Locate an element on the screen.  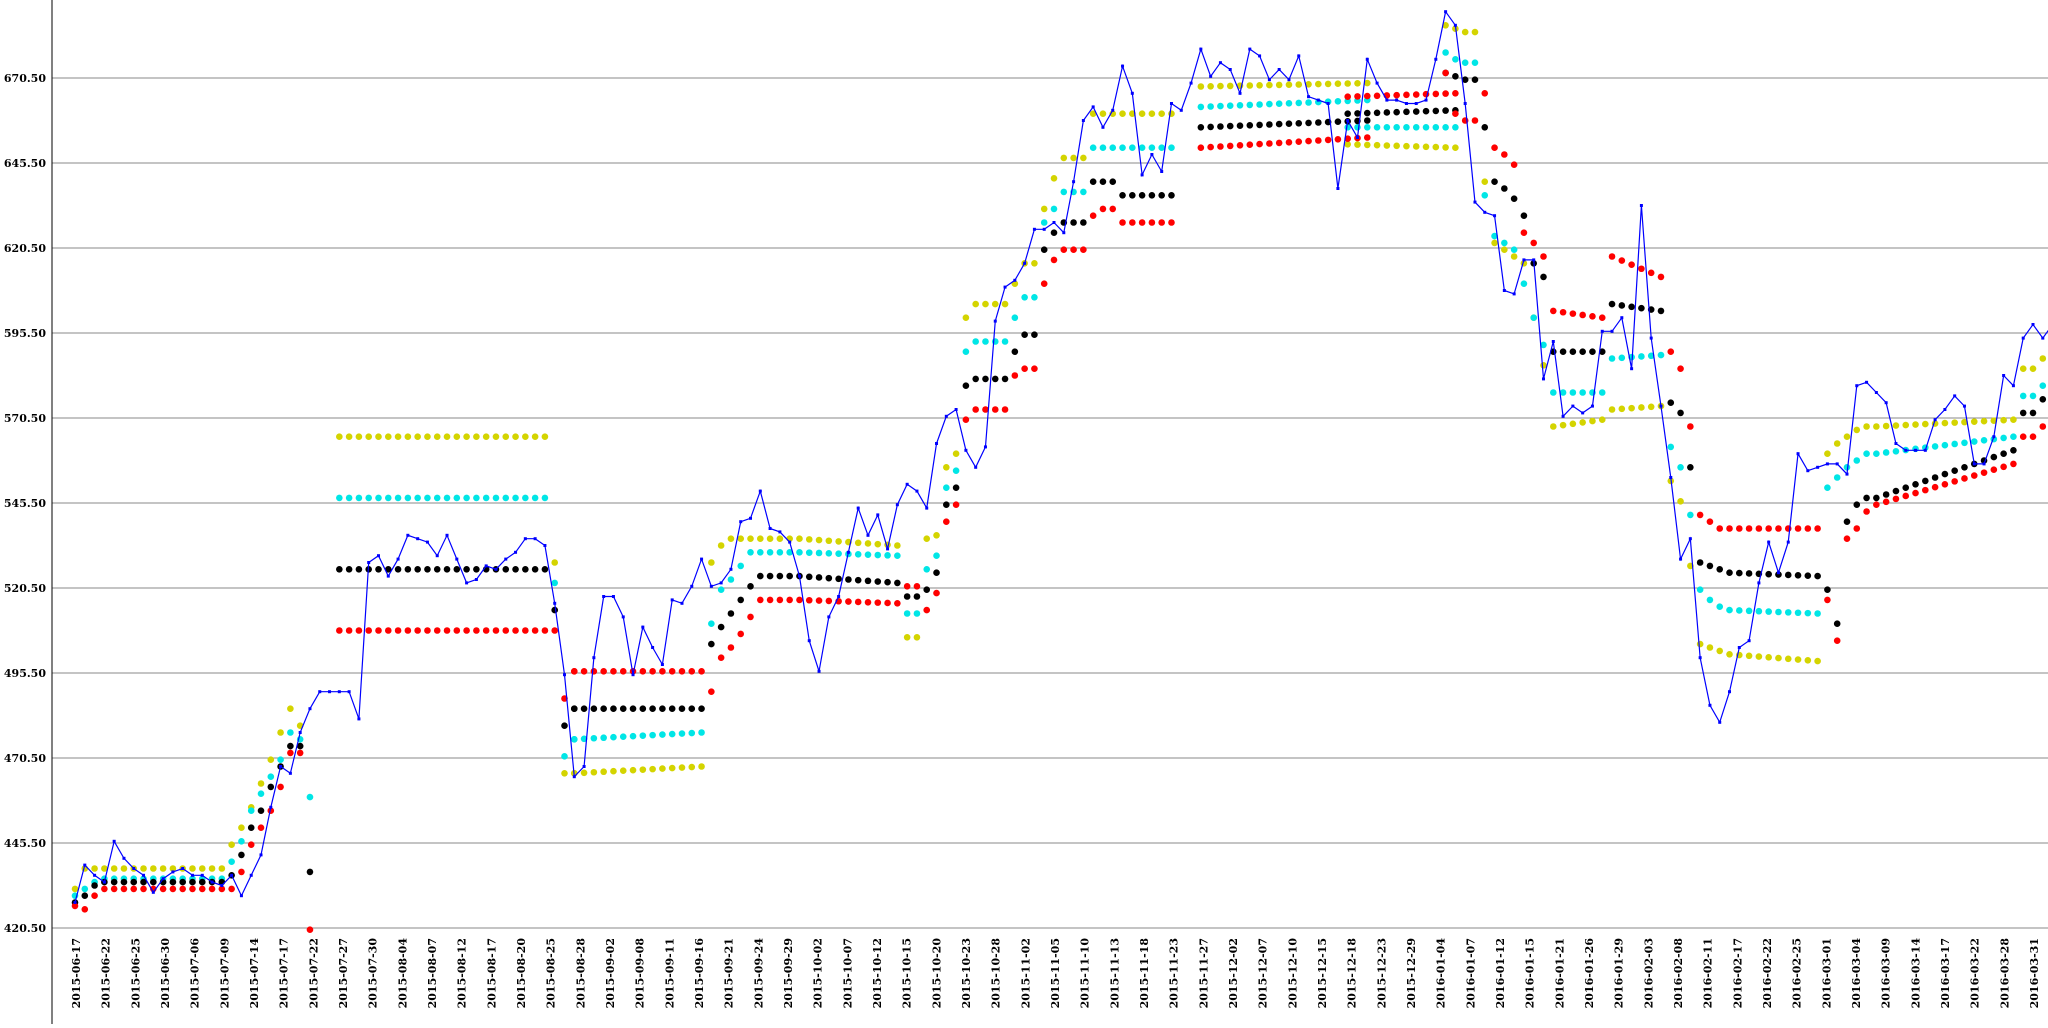
y-tick-label: 470.50 is located at coordinates (25, 758).